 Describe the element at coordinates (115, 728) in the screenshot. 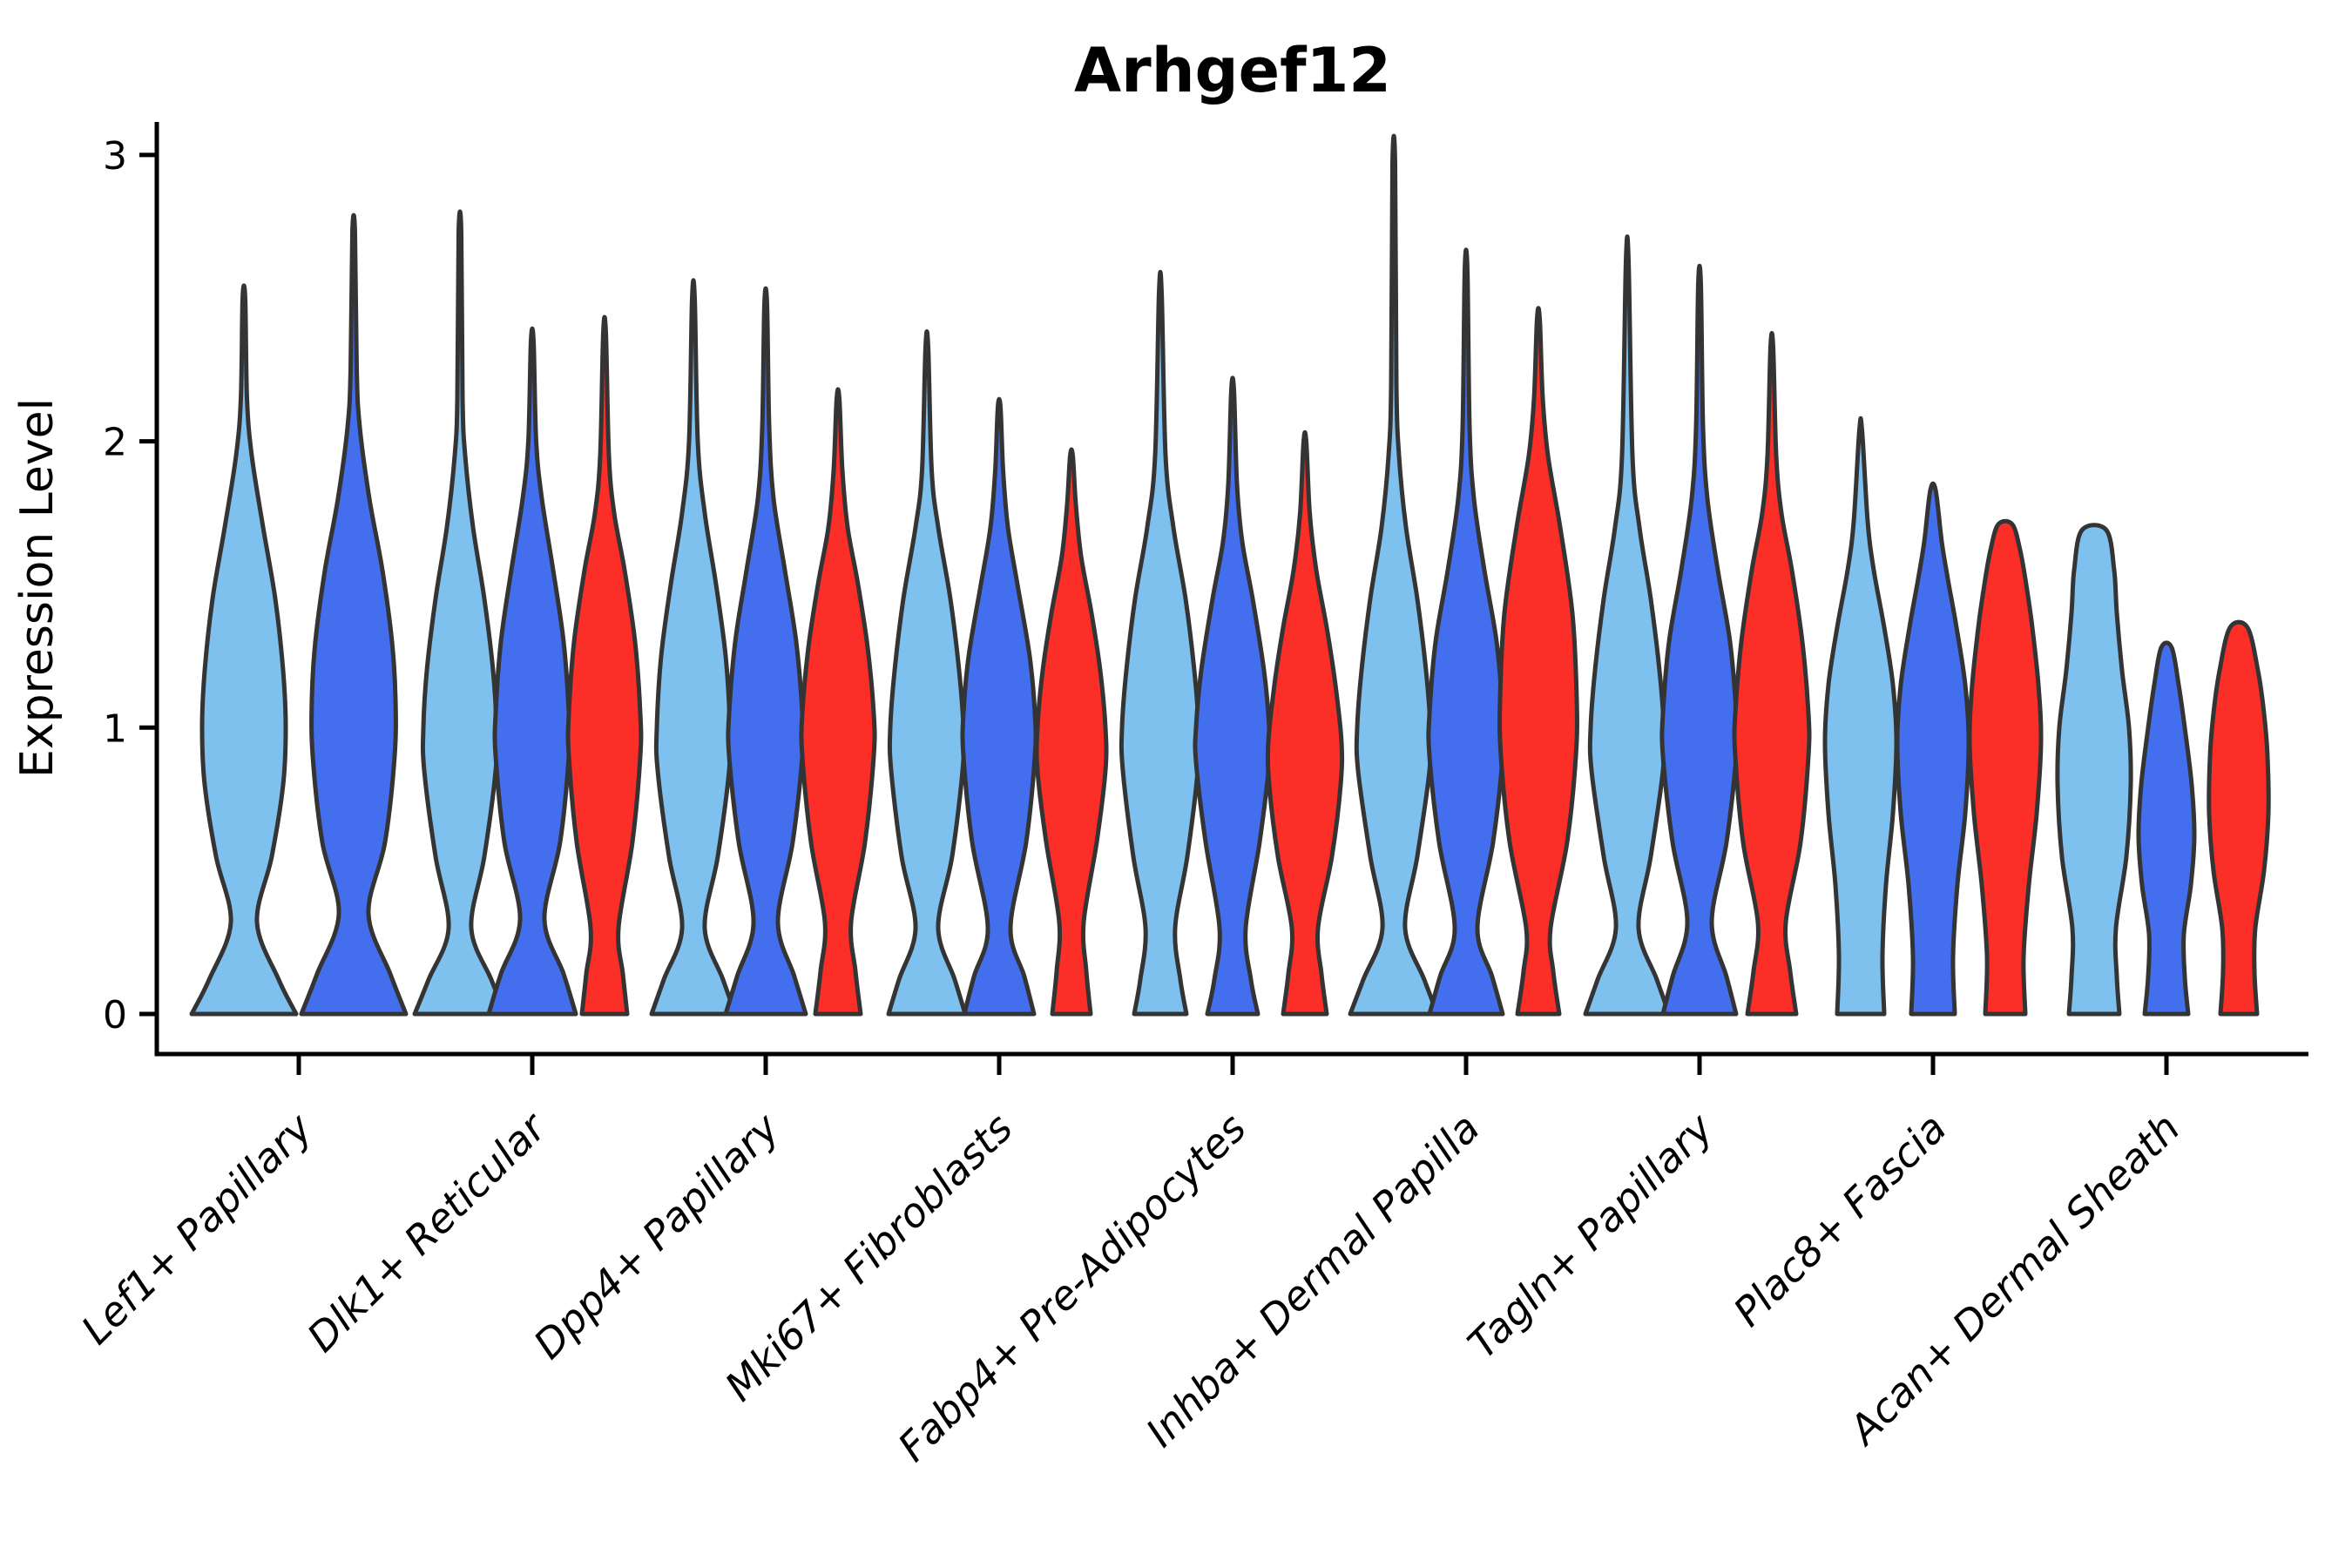

I see `y-tick-label: 1` at that location.